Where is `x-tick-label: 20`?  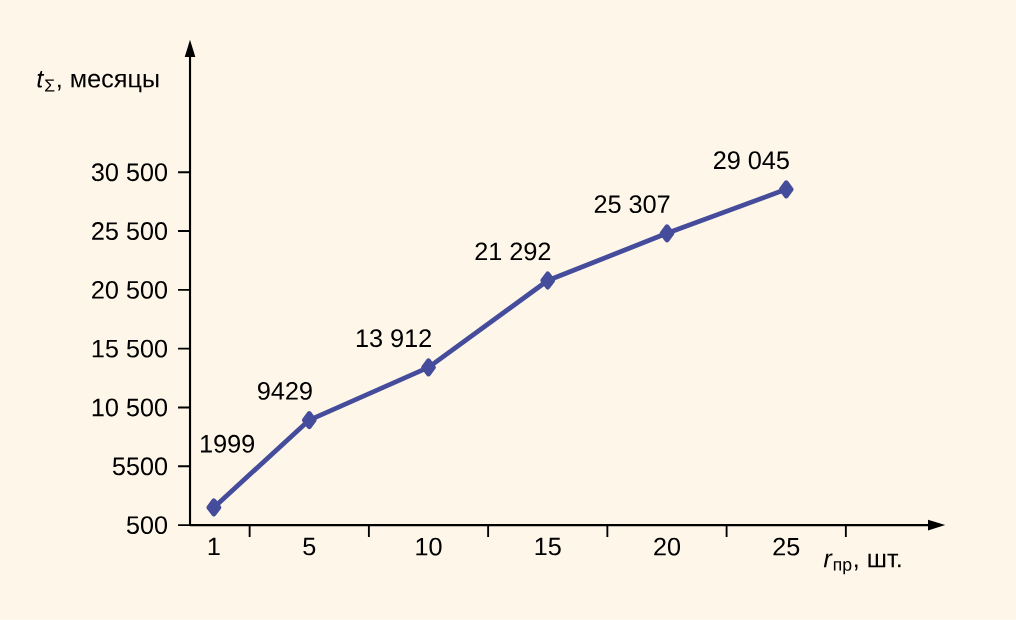 x-tick-label: 20 is located at coordinates (667, 546).